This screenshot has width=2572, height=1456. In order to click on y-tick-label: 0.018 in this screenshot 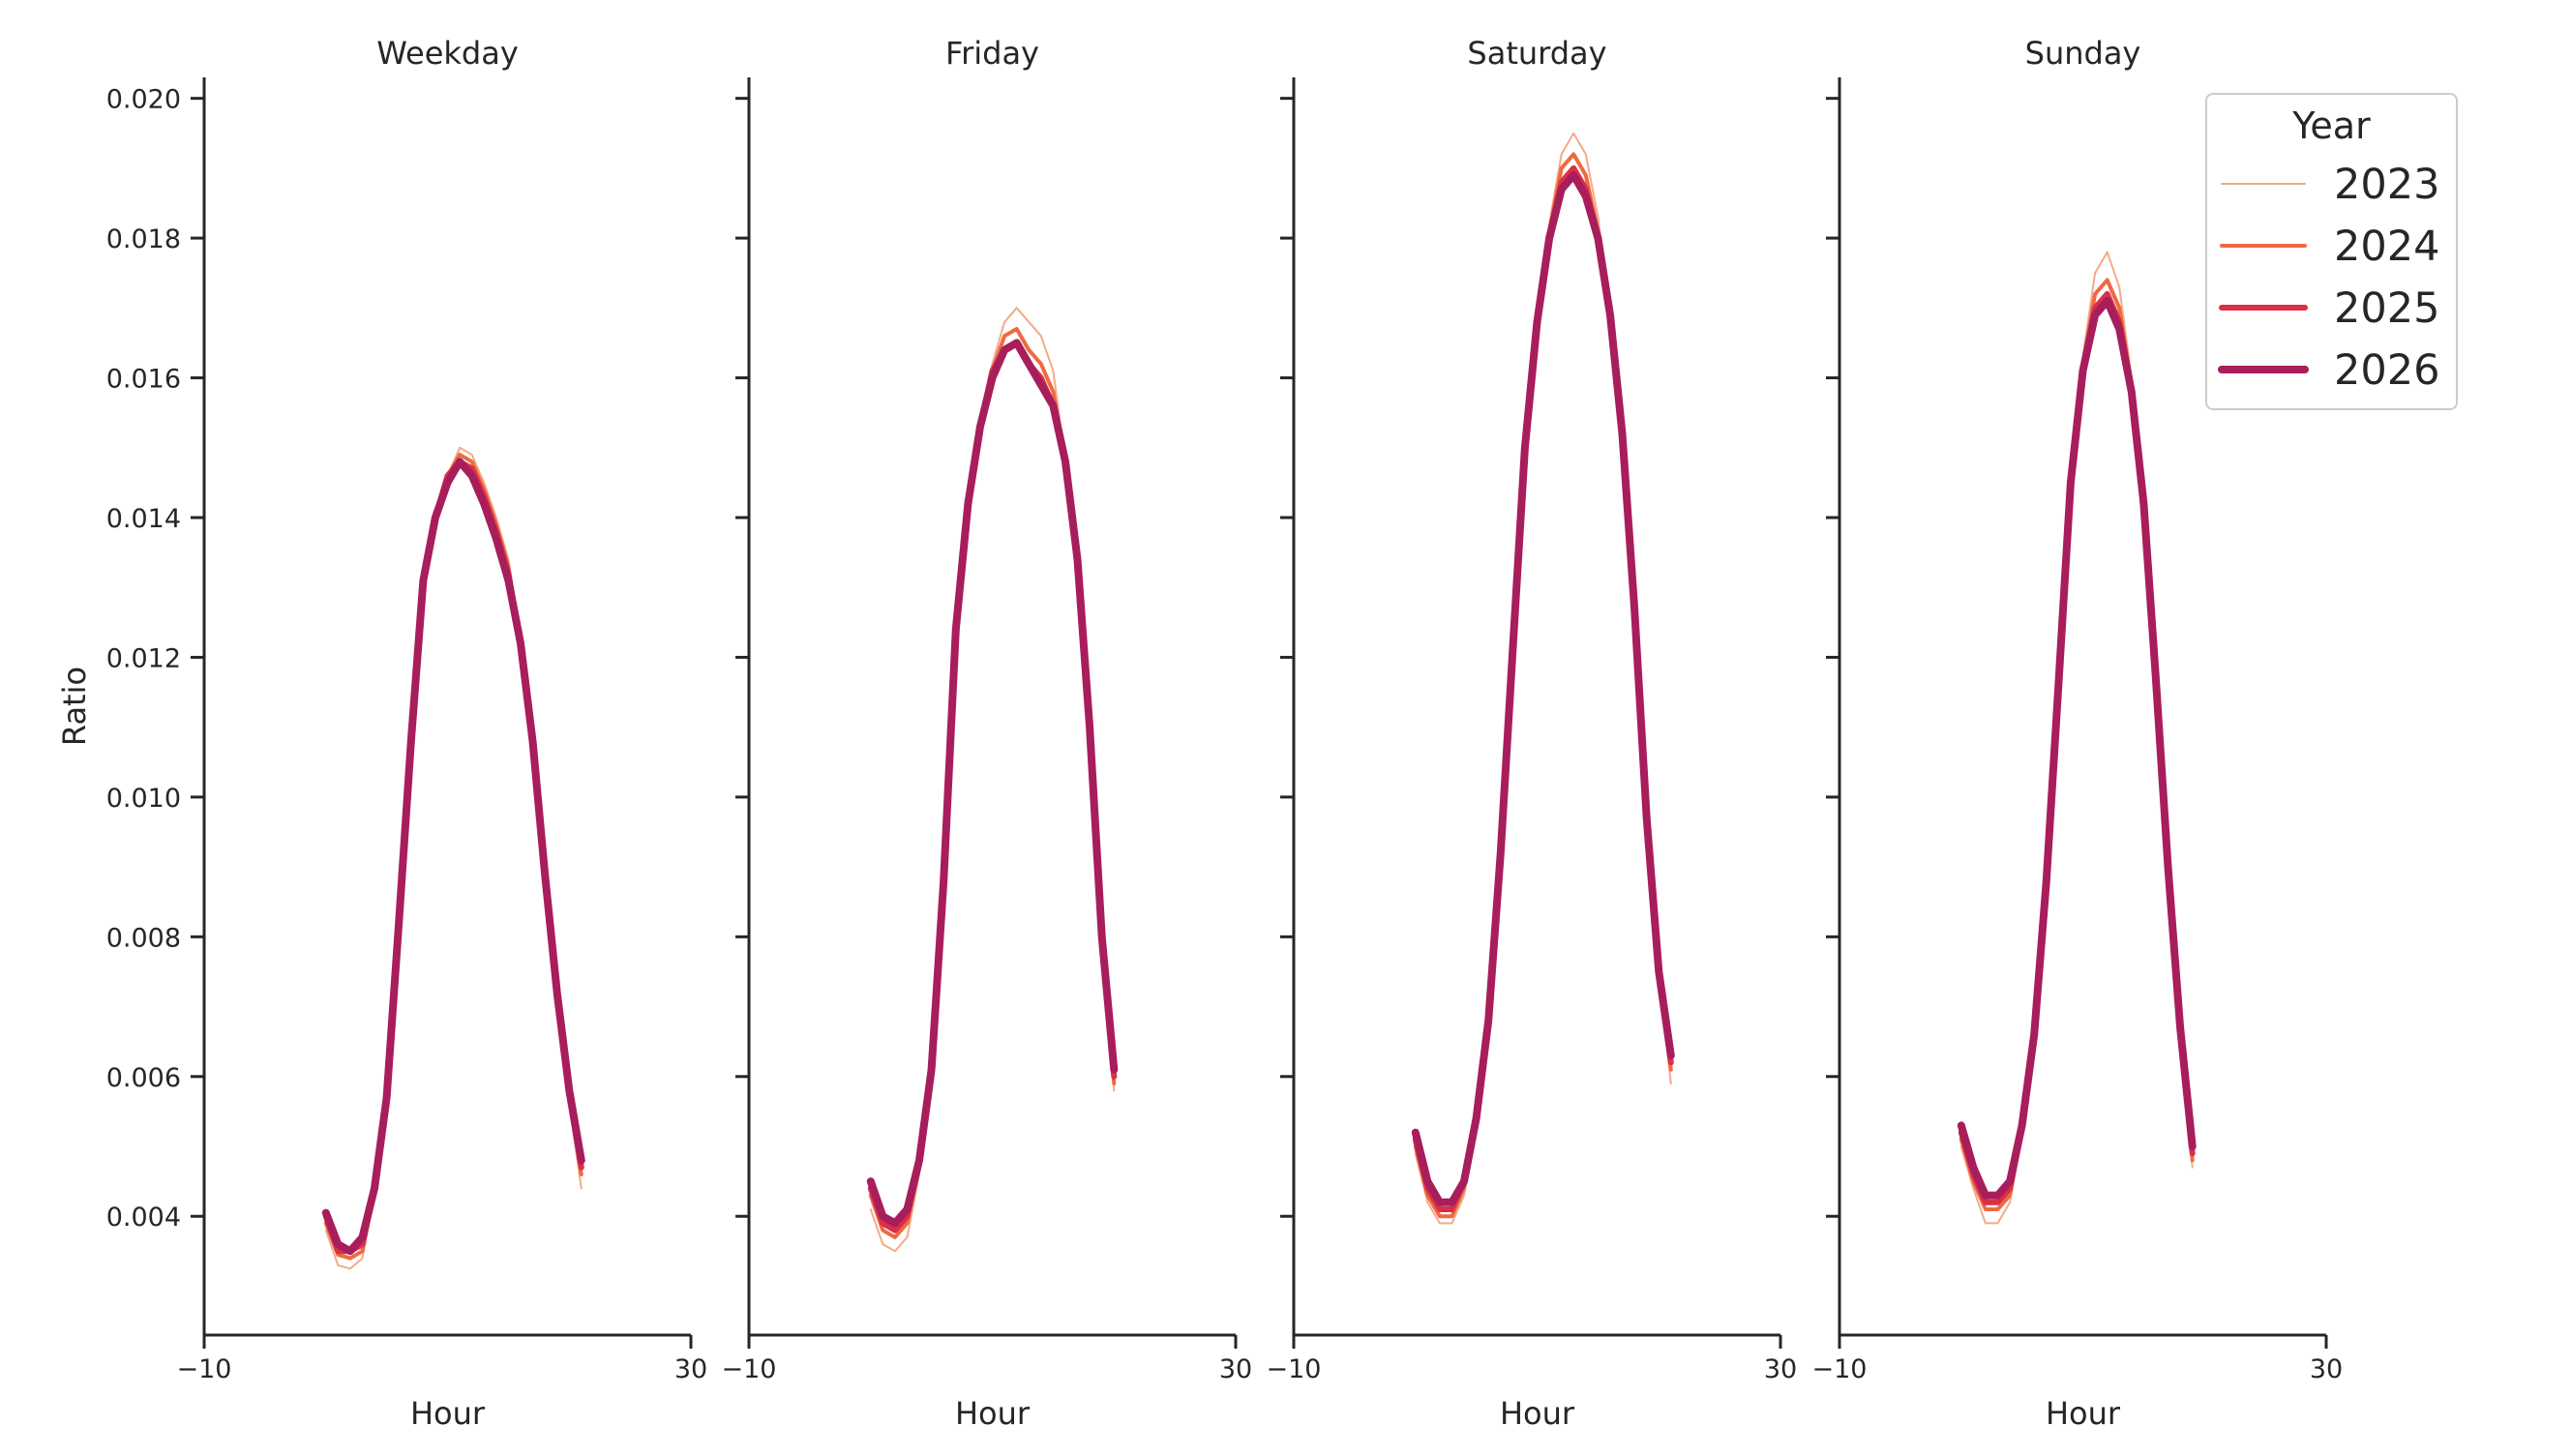, I will do `click(143, 239)`.